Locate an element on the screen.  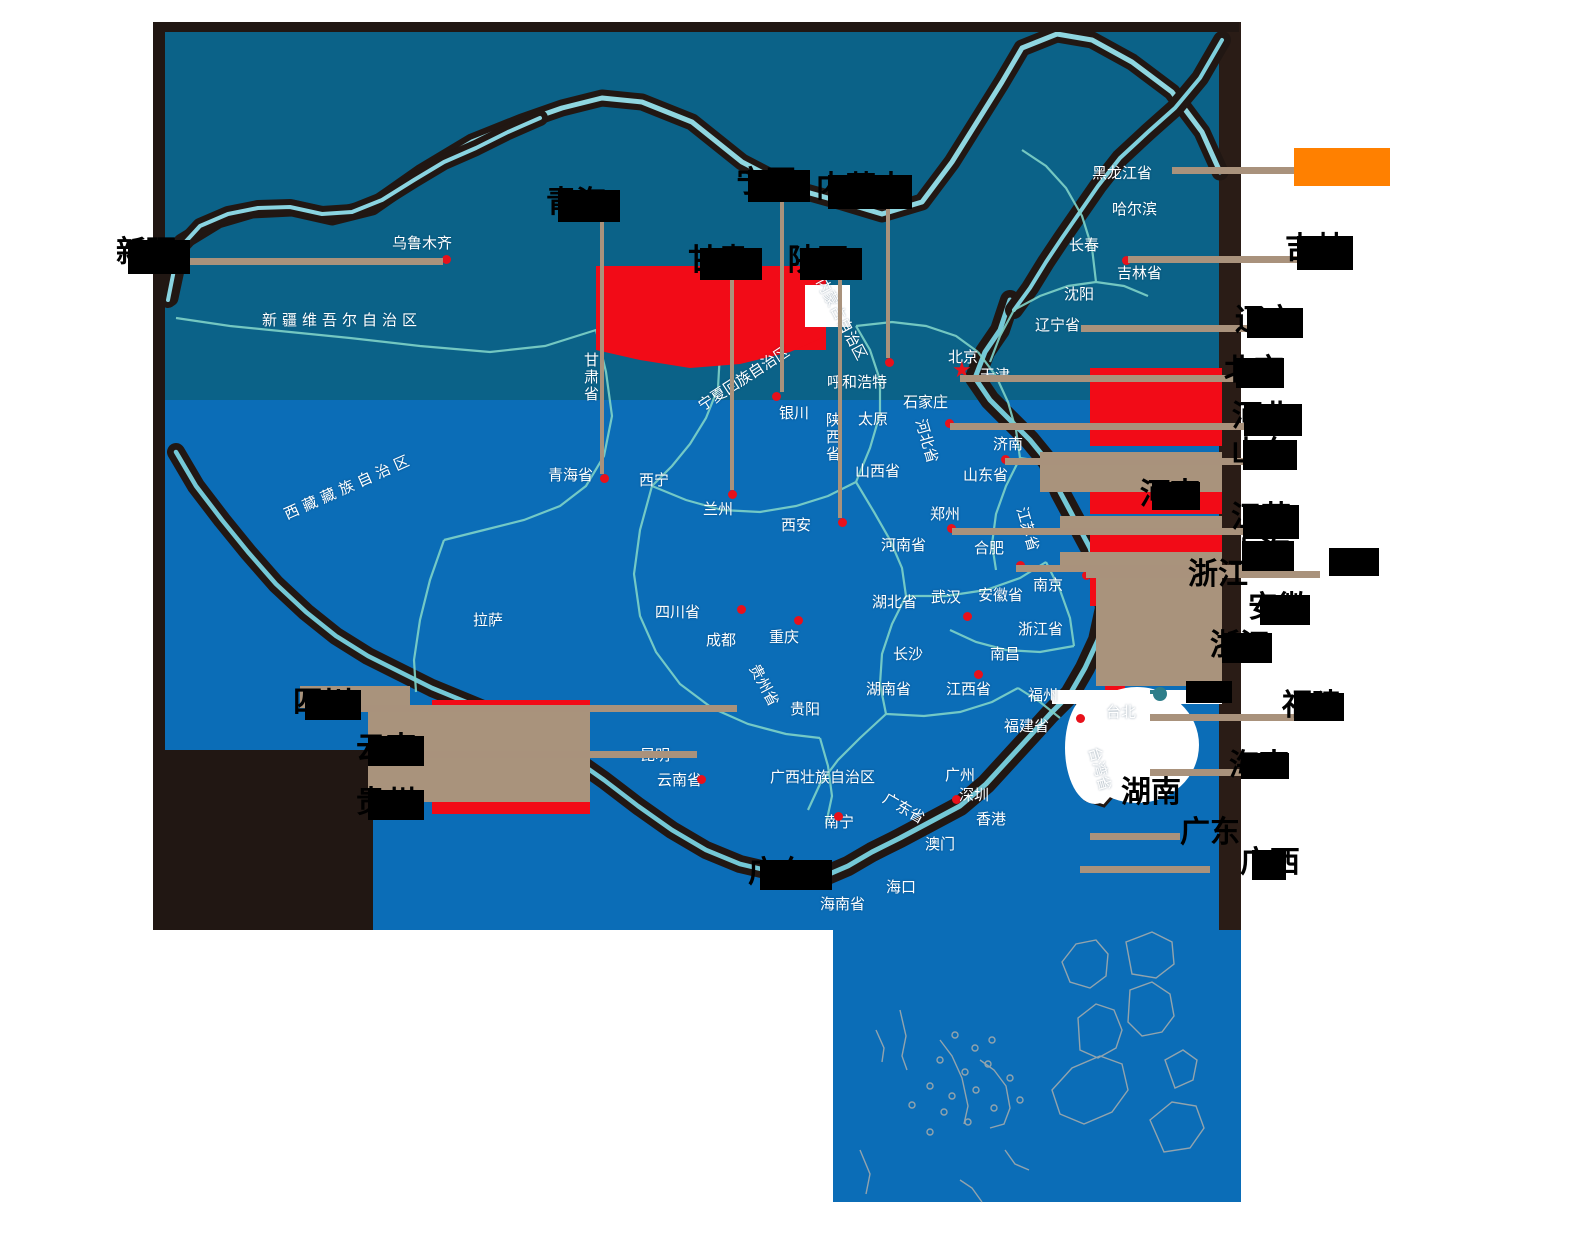
callout-label-guangdong: 广东 is located at coordinates (1210, 832).